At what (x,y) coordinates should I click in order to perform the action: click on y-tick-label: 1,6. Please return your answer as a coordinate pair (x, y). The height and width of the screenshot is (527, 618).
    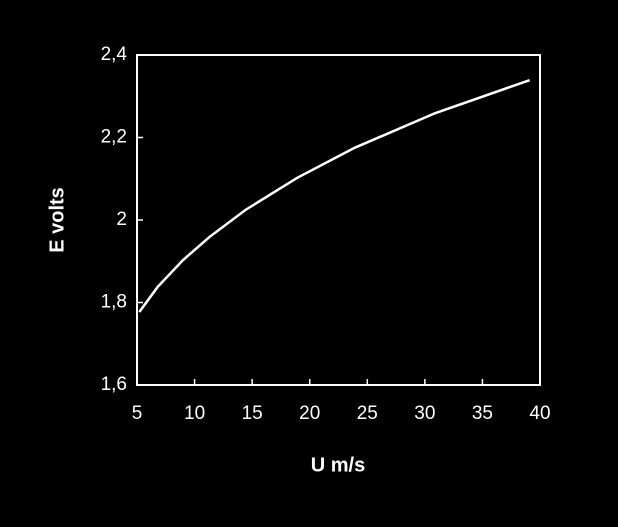
    Looking at the image, I should click on (114, 384).